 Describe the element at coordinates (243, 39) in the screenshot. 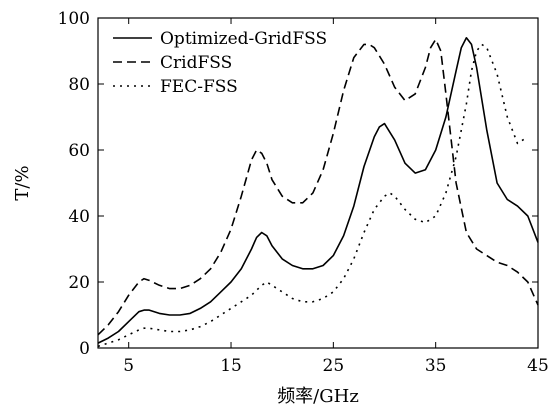

I see `legend-label: Optimized-GridFSS` at that location.